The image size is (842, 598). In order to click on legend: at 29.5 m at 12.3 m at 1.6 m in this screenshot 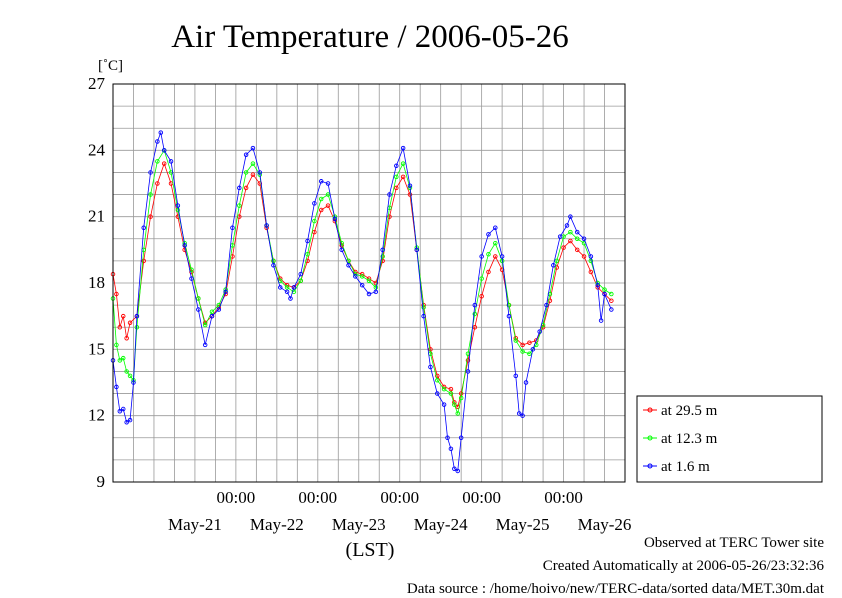, I will do `click(729, 439)`.